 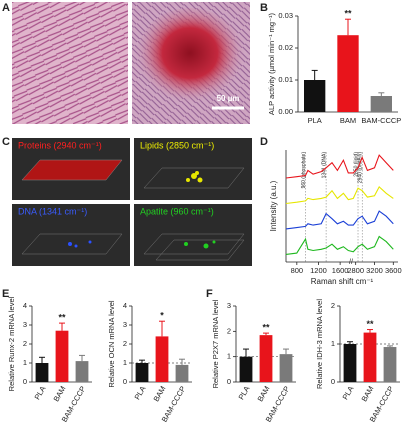 What do you see at coordinates (70, 63) in the screenshot?
I see `micrograph` at bounding box center [70, 63].